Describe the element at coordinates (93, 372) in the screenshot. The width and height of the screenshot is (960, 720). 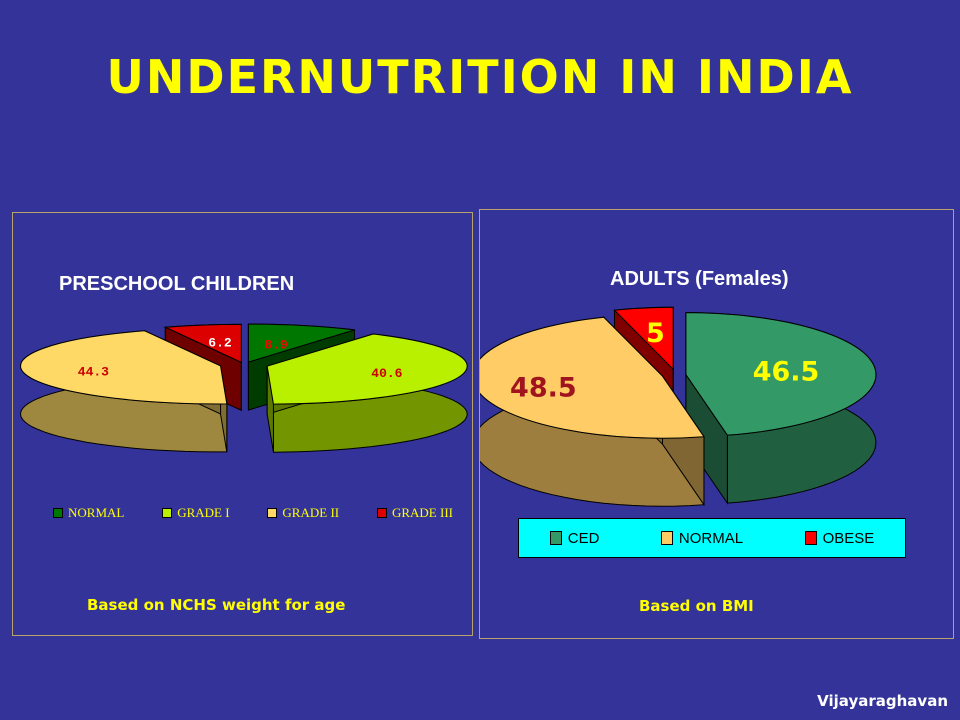
I see `preschool-value-label: 44.3` at that location.